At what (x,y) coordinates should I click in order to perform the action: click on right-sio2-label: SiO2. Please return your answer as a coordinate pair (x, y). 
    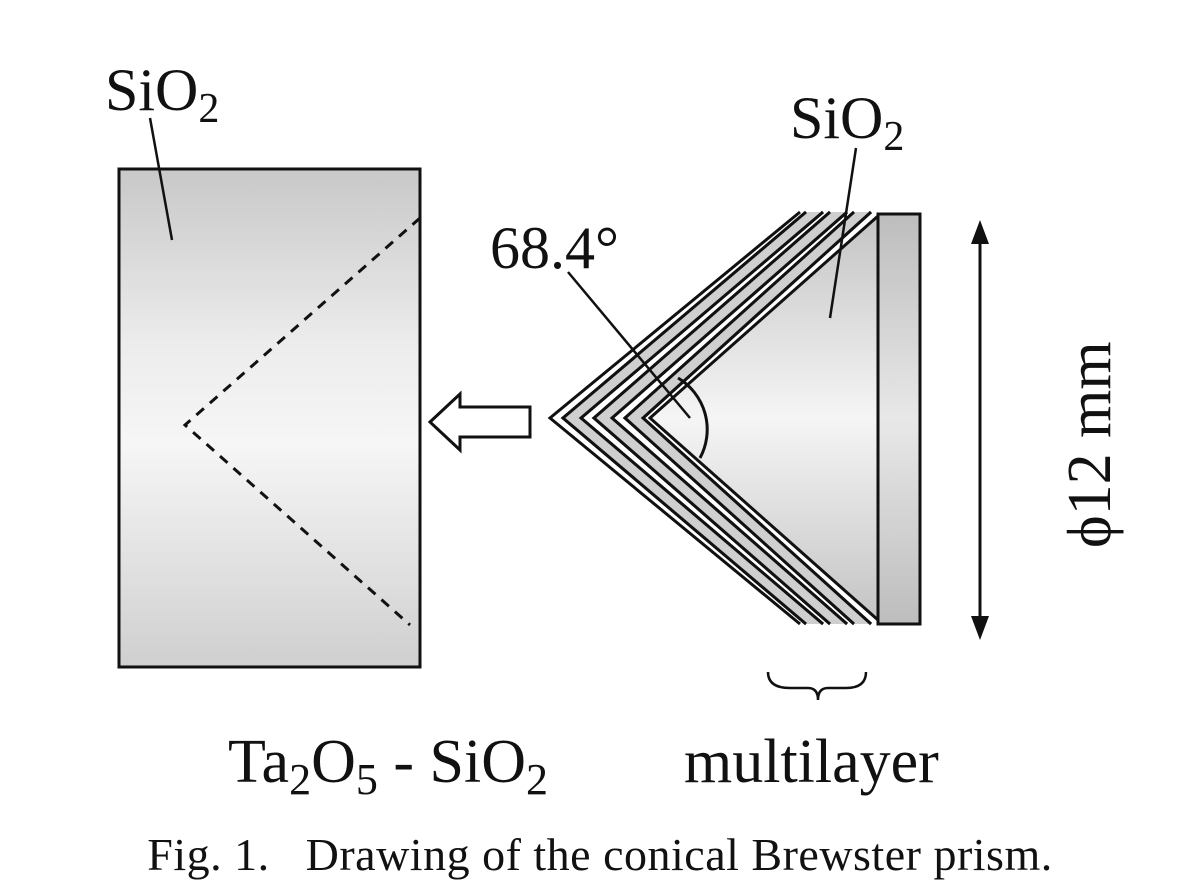
    Looking at the image, I should click on (847, 122).